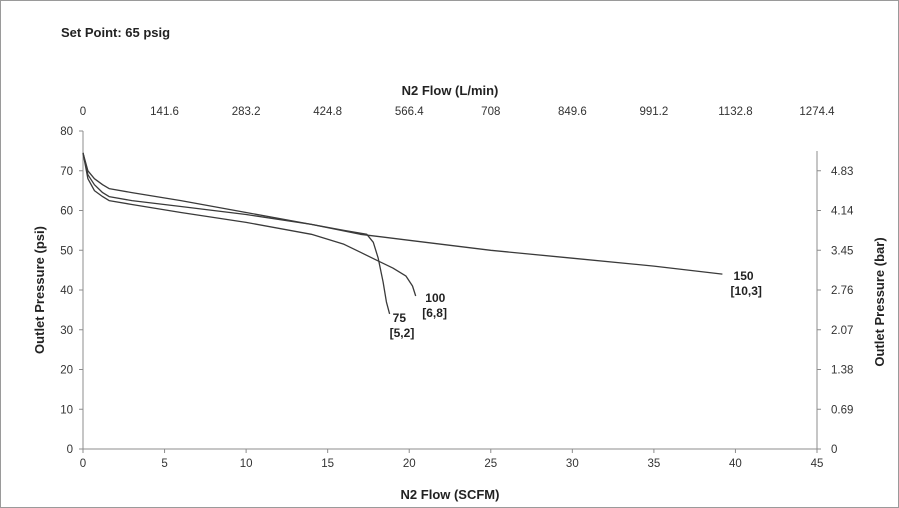  Describe the element at coordinates (572, 464) in the screenshot. I see `x-tick-label: 30` at that location.